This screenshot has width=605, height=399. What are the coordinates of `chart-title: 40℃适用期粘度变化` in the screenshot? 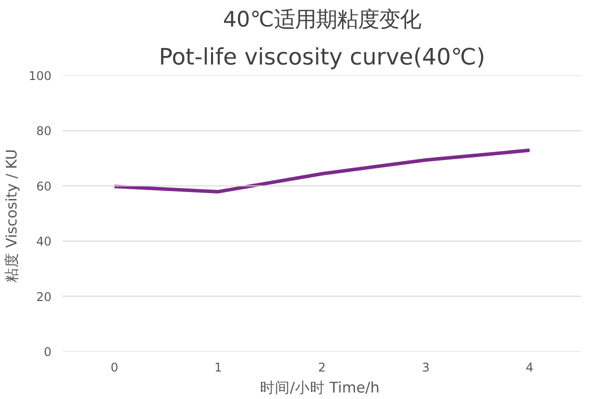 It's located at (322, 20).